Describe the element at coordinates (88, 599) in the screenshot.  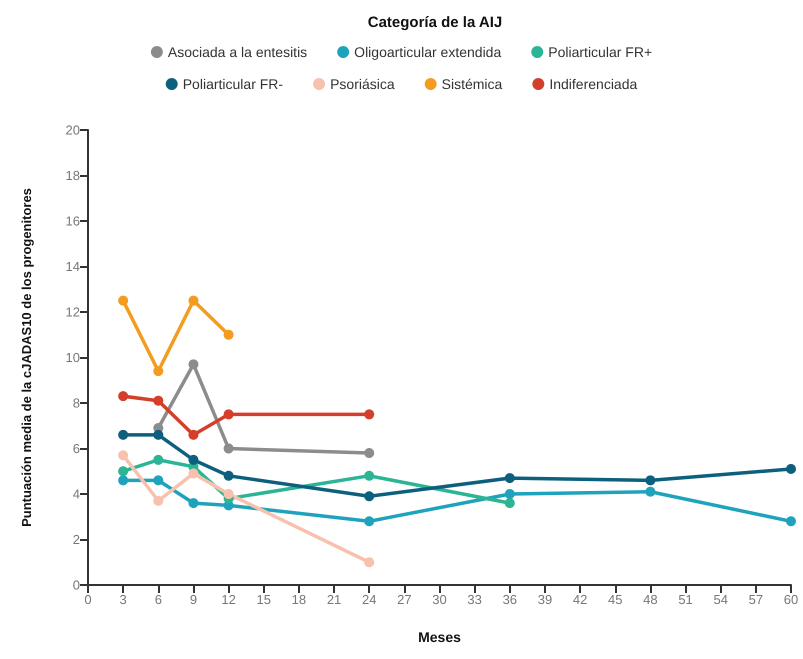
I see `x-tick-label: 0` at that location.